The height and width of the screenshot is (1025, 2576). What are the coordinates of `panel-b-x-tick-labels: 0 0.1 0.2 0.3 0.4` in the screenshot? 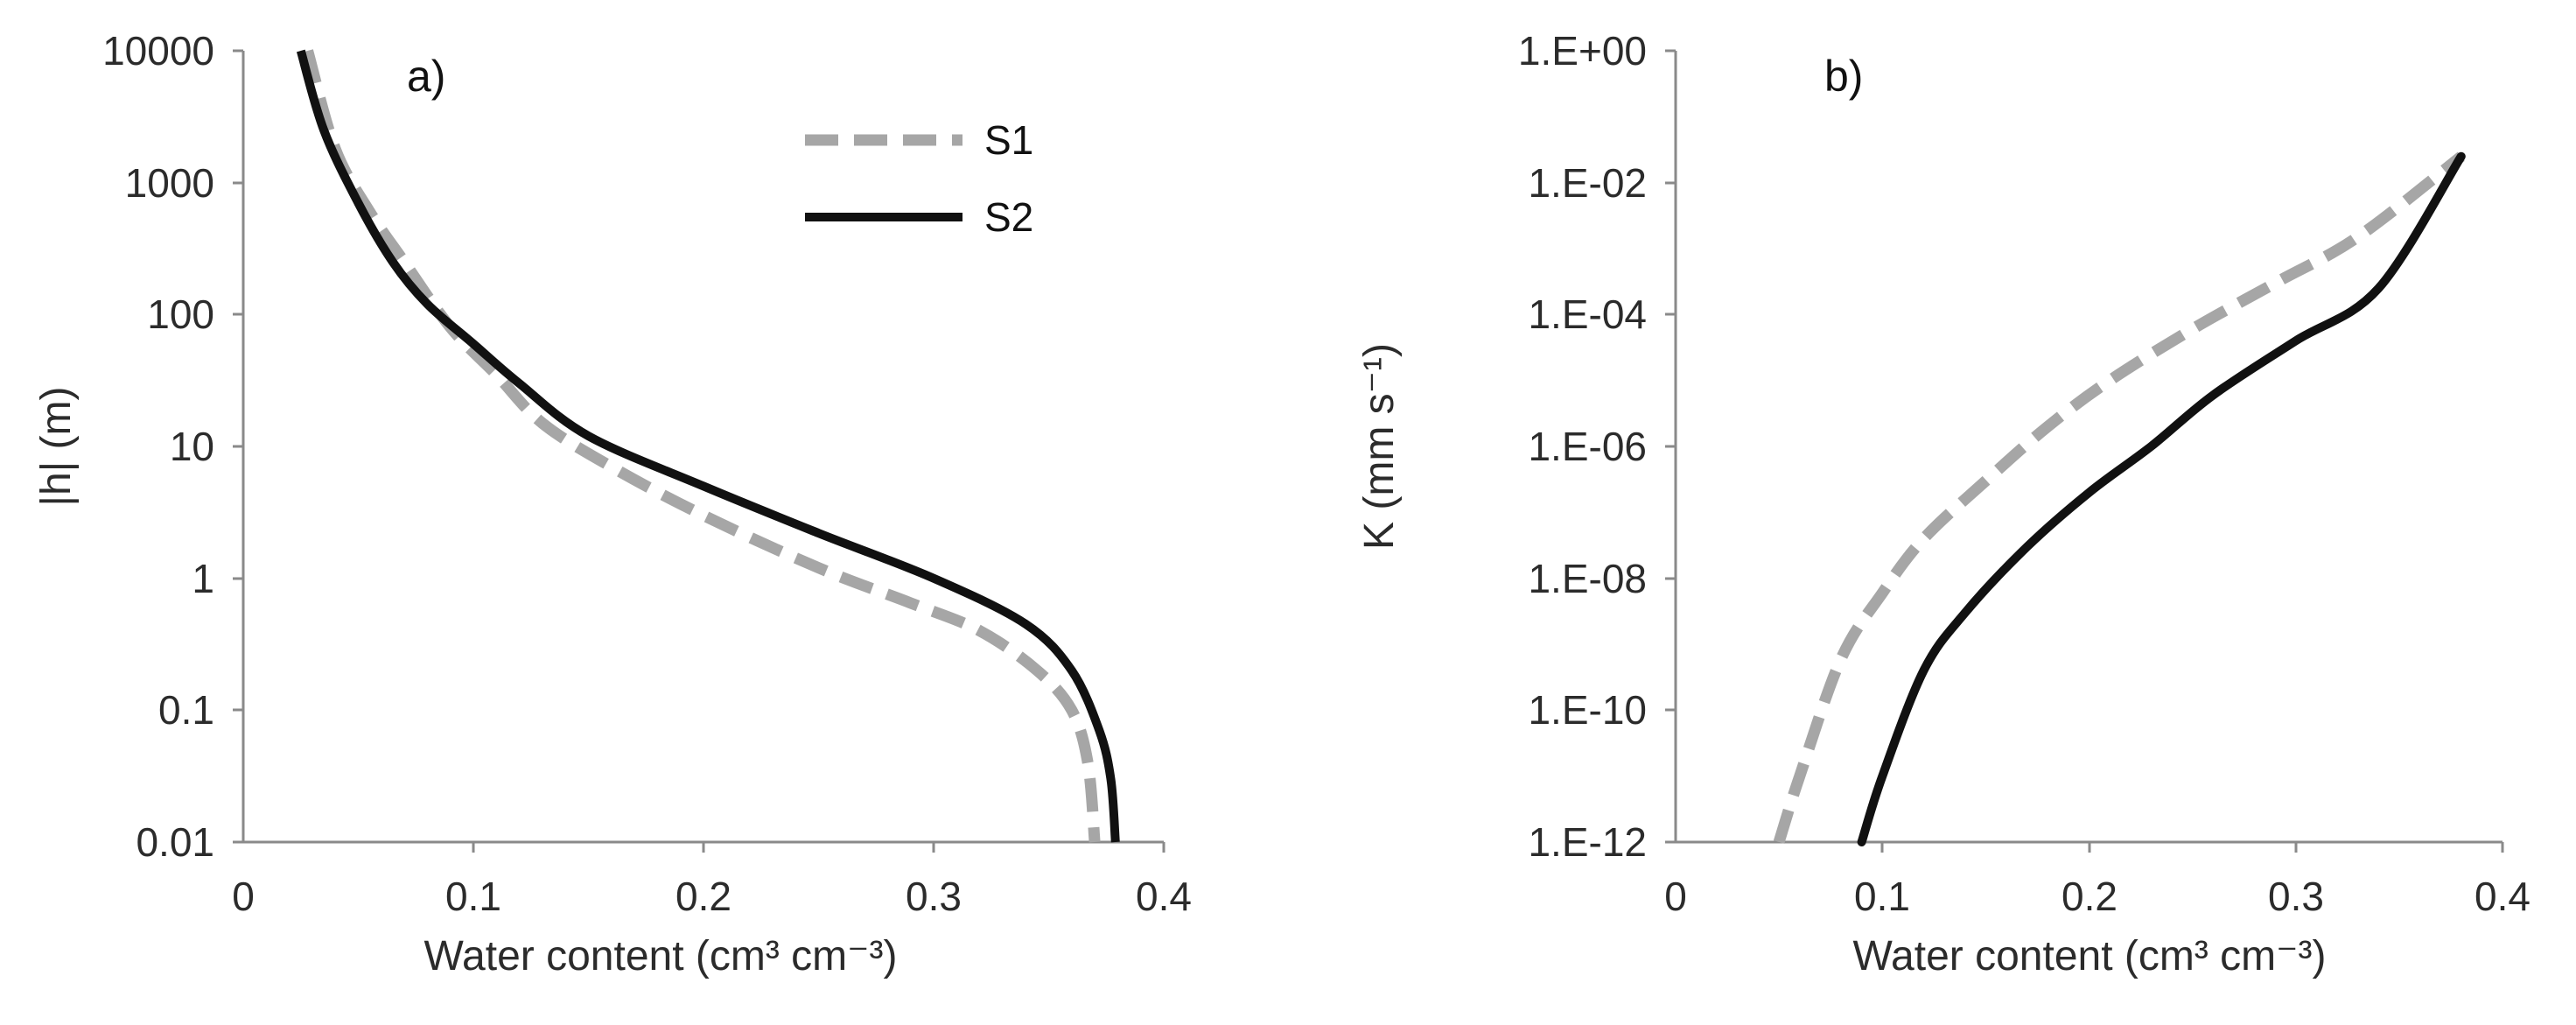 It's located at (2097, 896).